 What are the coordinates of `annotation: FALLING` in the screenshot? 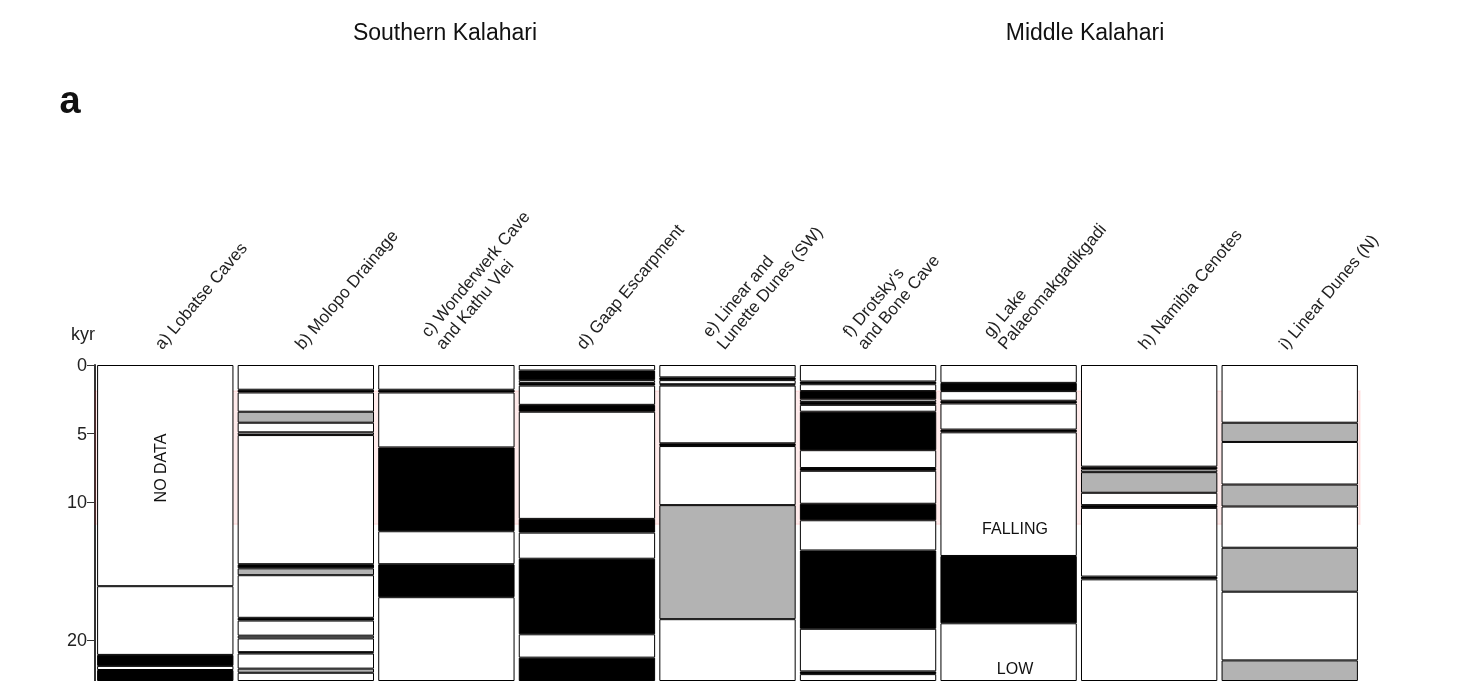 It's located at (1015, 528).